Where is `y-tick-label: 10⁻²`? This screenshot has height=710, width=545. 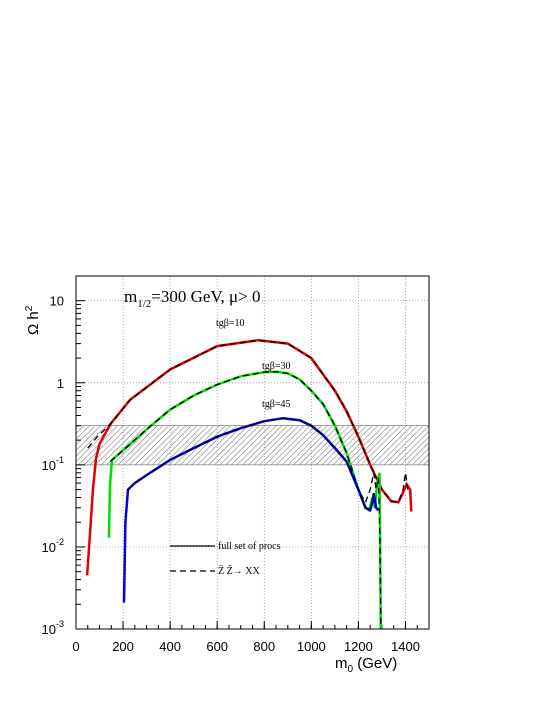 y-tick-label: 10⁻² is located at coordinates (53, 546).